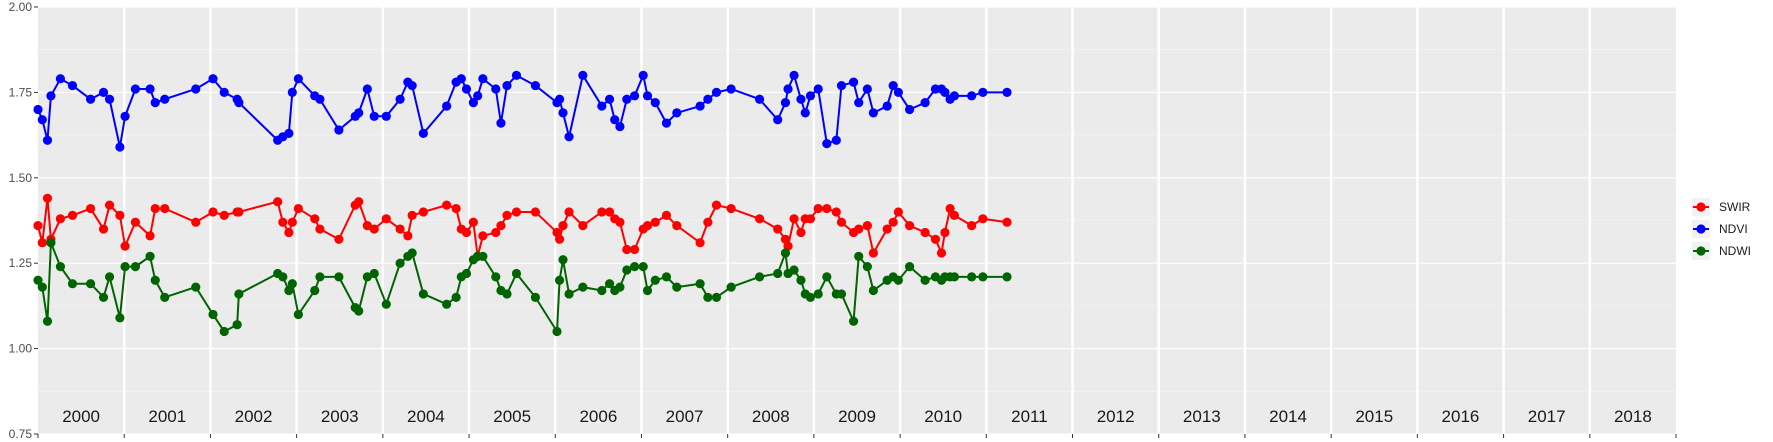 This screenshot has height=442, width=1773. I want to click on series-ndwi, so click(522, 287).